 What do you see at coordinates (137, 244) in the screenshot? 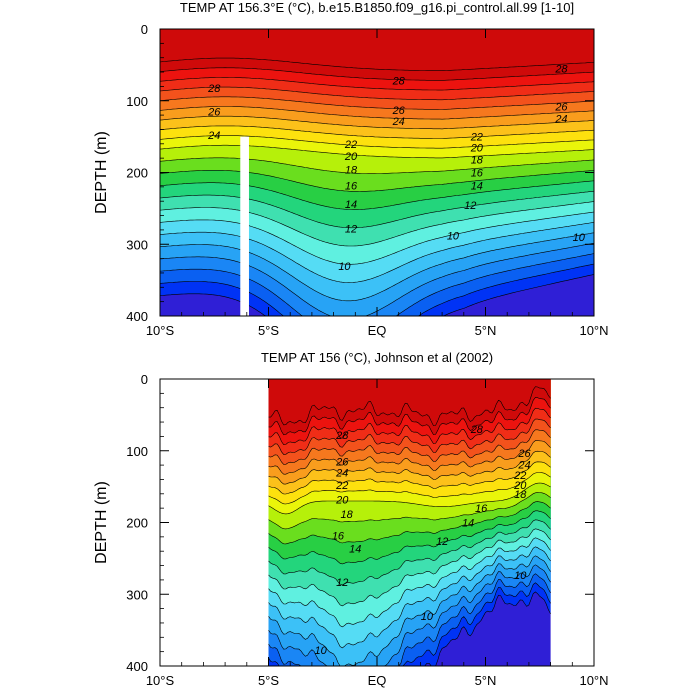
I see `y-tick-label: 300` at bounding box center [137, 244].